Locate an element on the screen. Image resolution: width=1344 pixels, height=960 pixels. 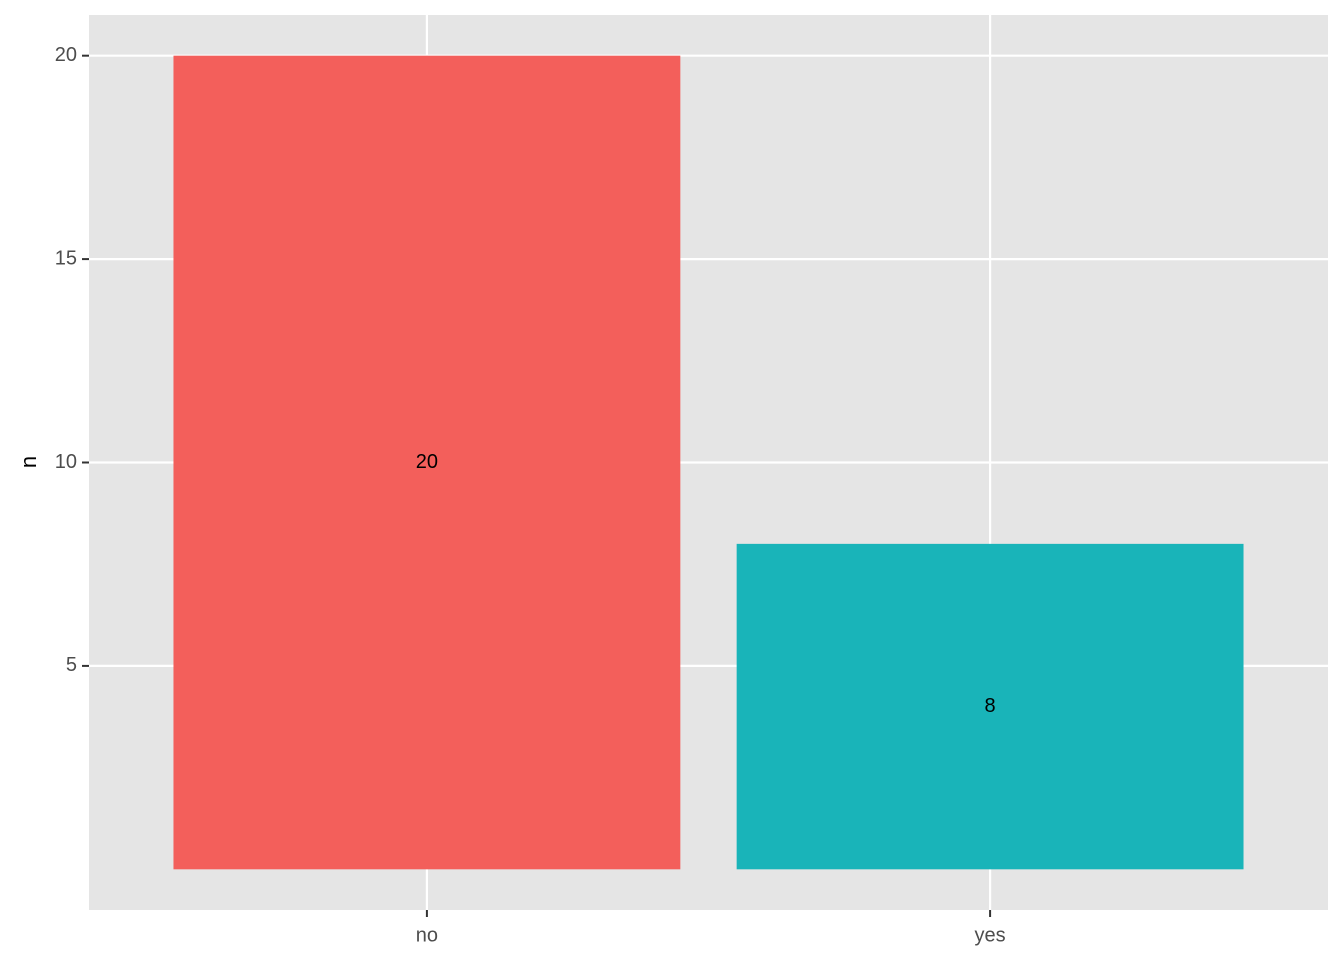
y-axis-label: n is located at coordinates (28, 462).